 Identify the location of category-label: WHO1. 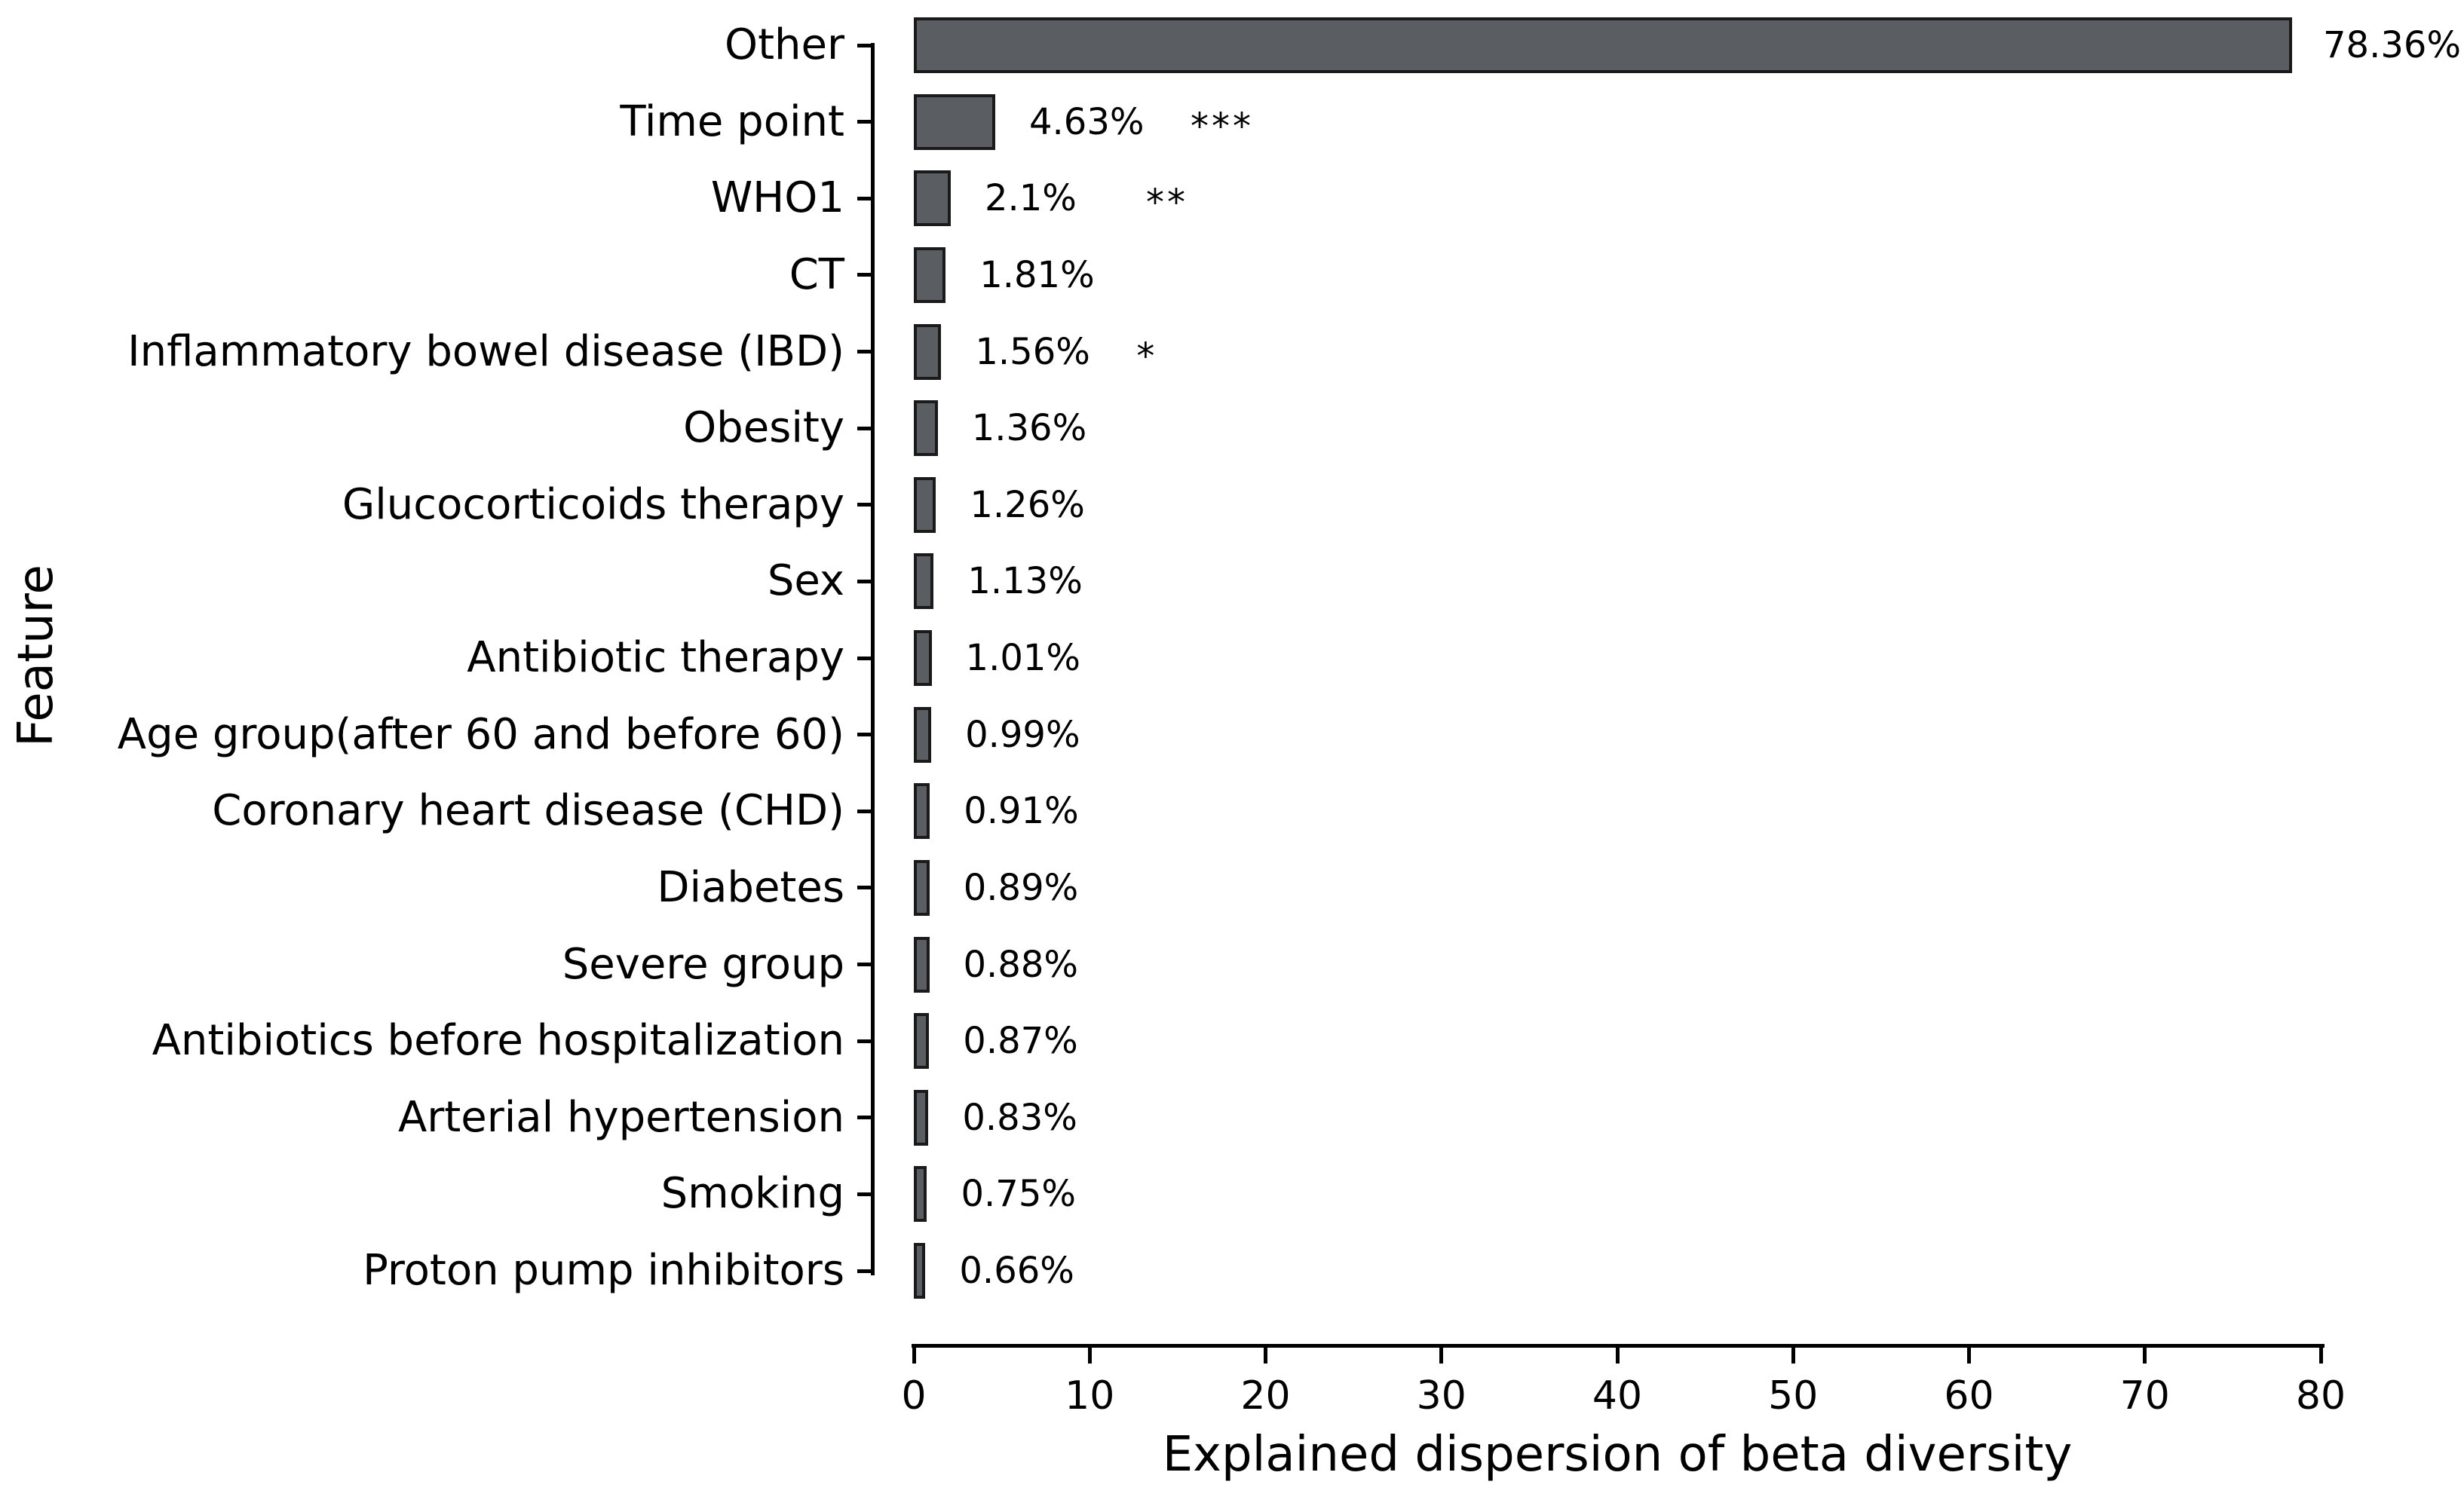
(777, 198).